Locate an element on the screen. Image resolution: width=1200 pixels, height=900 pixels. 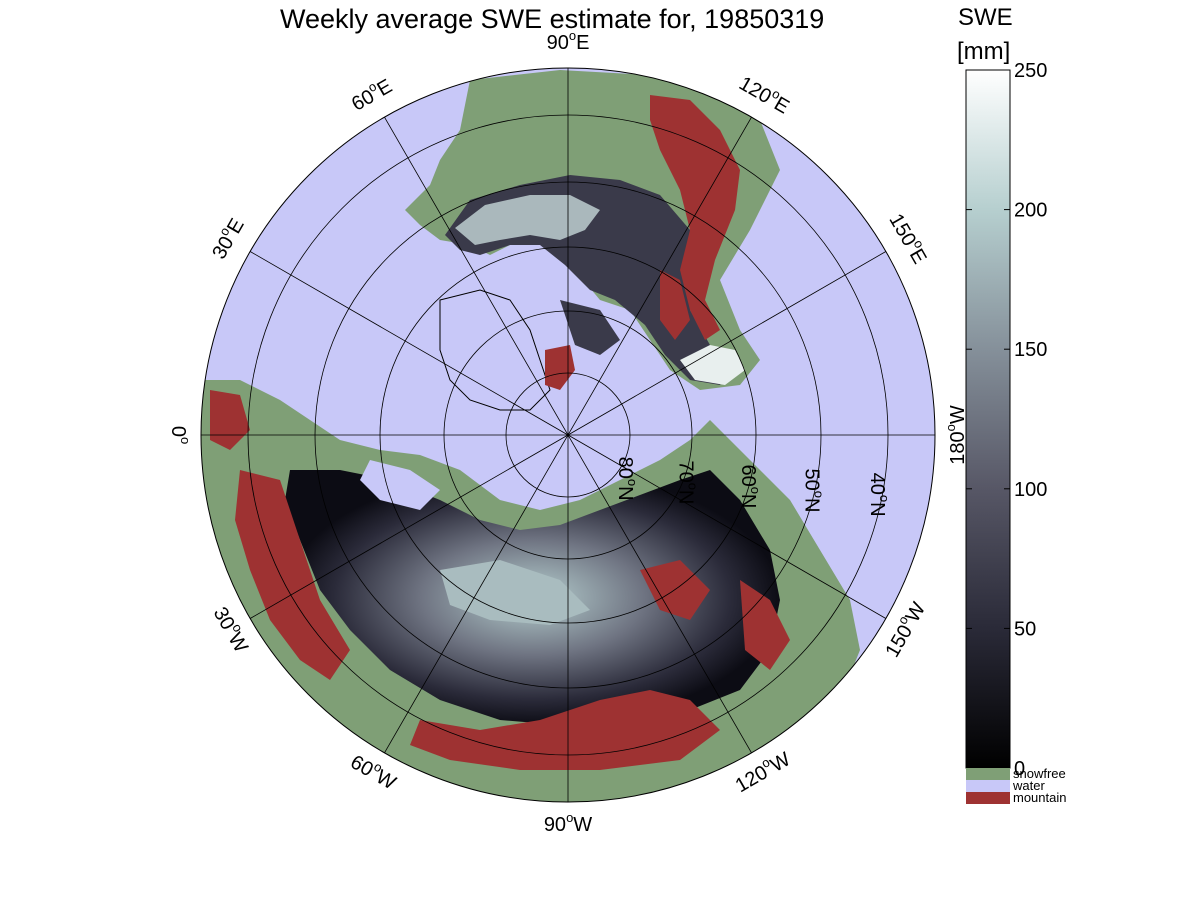
legend-label-snowfree: snowfree is located at coordinates (1039, 773).